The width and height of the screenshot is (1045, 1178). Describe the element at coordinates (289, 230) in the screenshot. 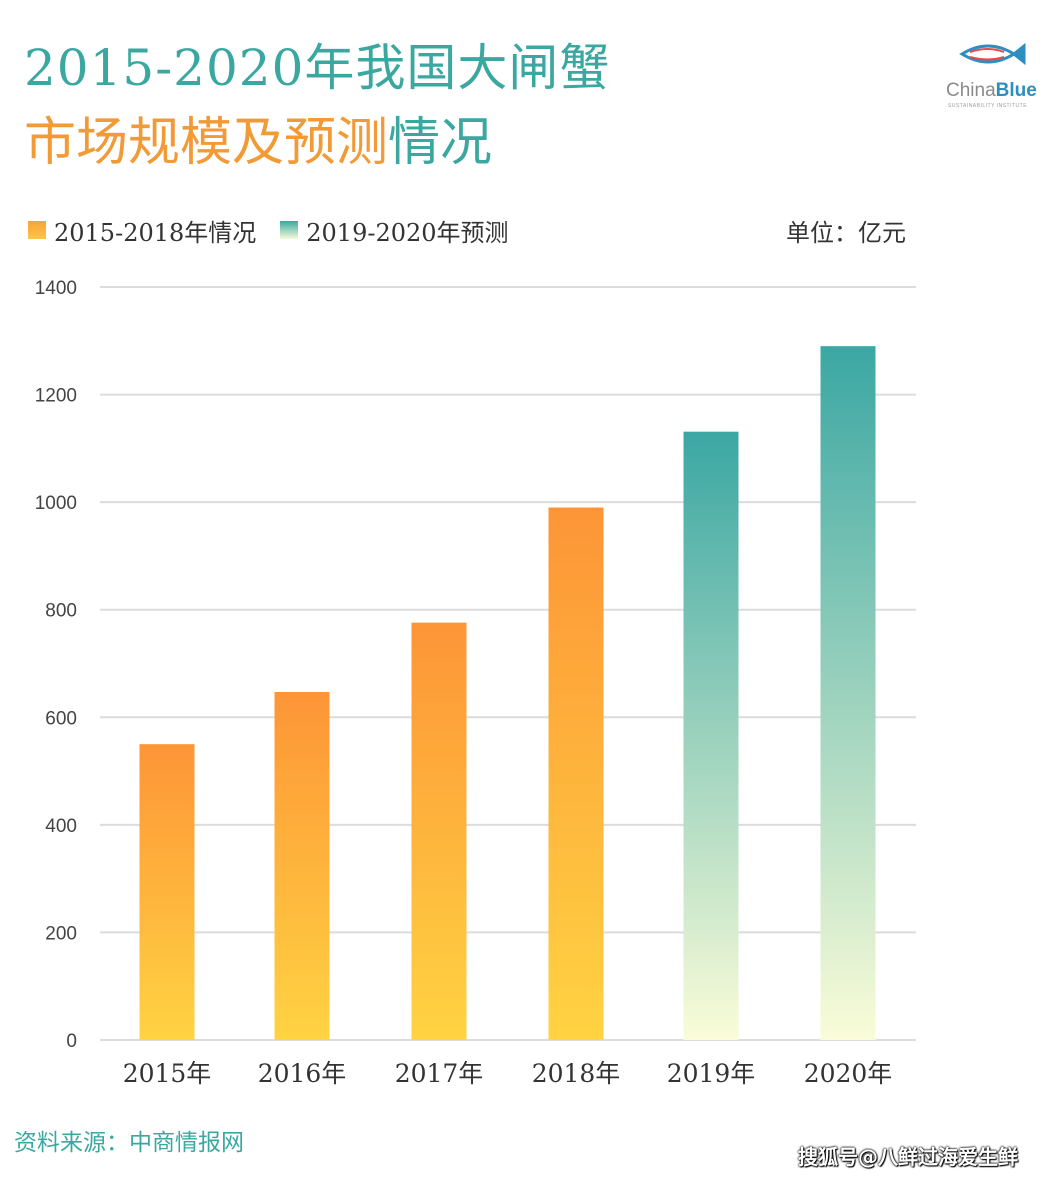

I see `legend-swatch-forecast` at that location.